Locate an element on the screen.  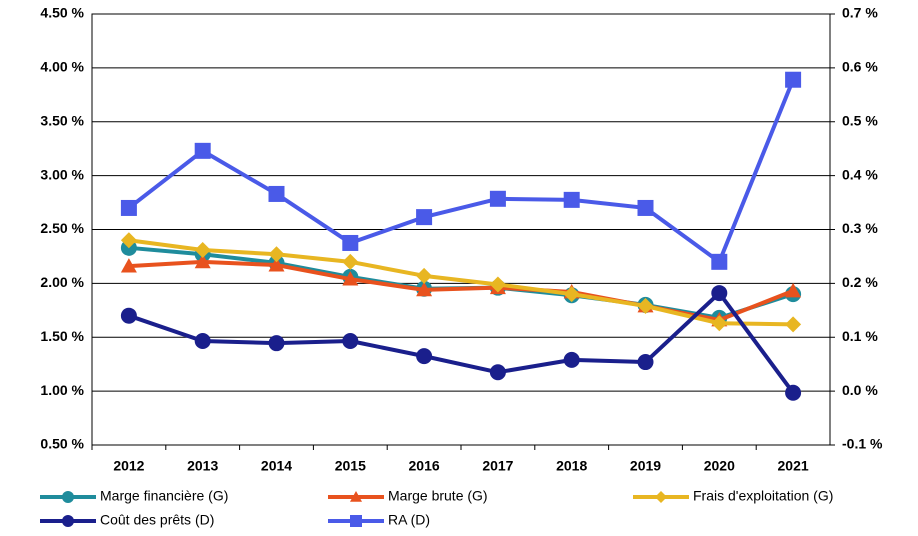
legend-label: Frais d'exploitation (G) is located at coordinates (763, 496).